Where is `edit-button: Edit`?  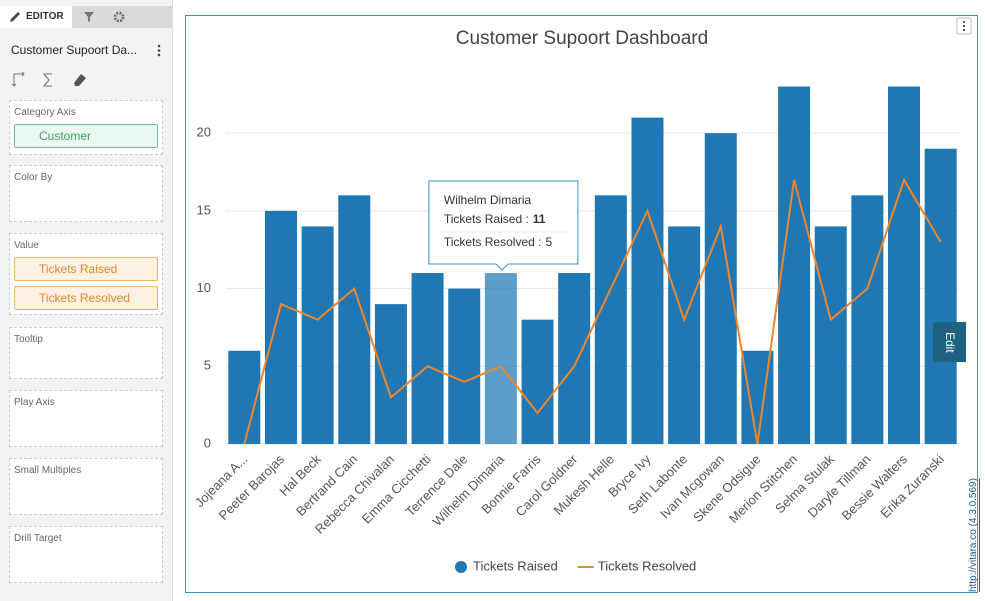 edit-button: Edit is located at coordinates (949, 342).